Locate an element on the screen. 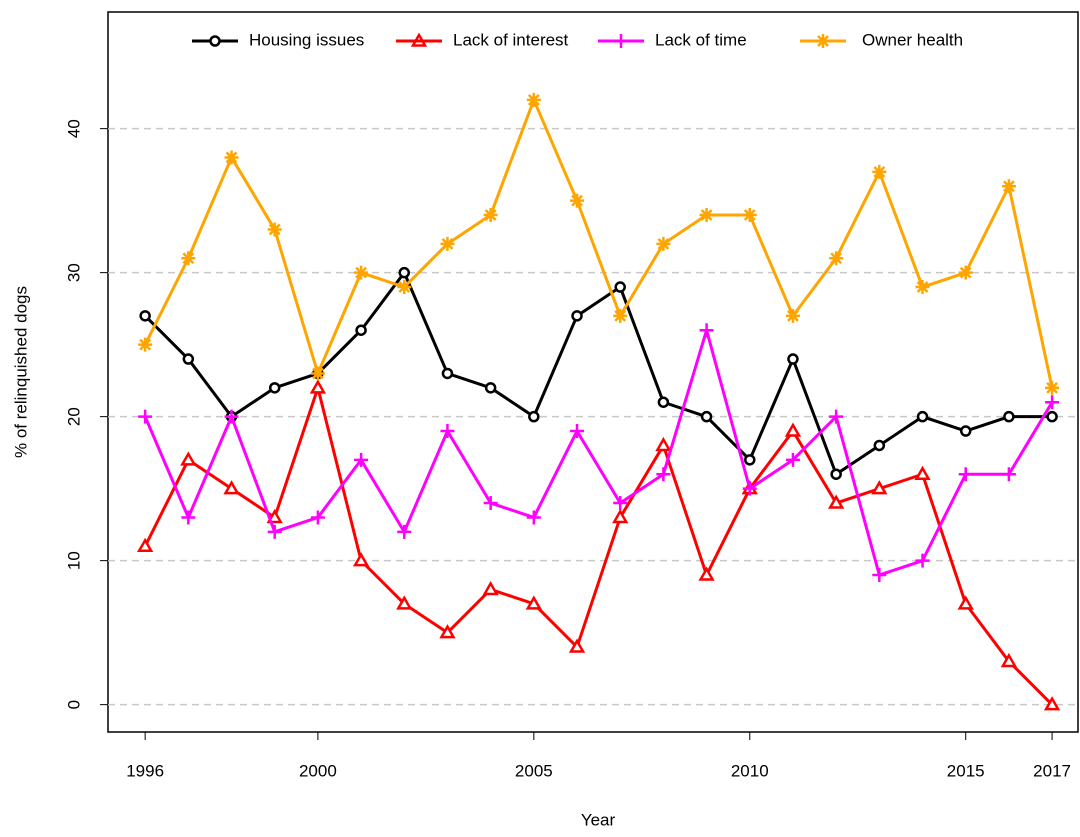  legend-label: Owner health is located at coordinates (912, 39).